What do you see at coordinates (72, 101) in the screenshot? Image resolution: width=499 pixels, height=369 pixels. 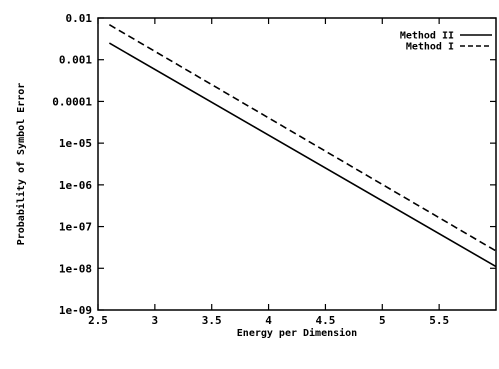 I see `y-tick-label: 0.0001` at bounding box center [72, 101].